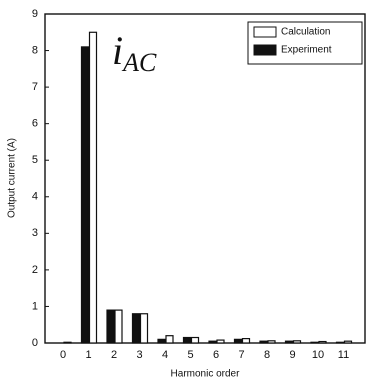 This screenshot has width=369, height=385. I want to click on y-tick-label: 5, so click(35, 160).